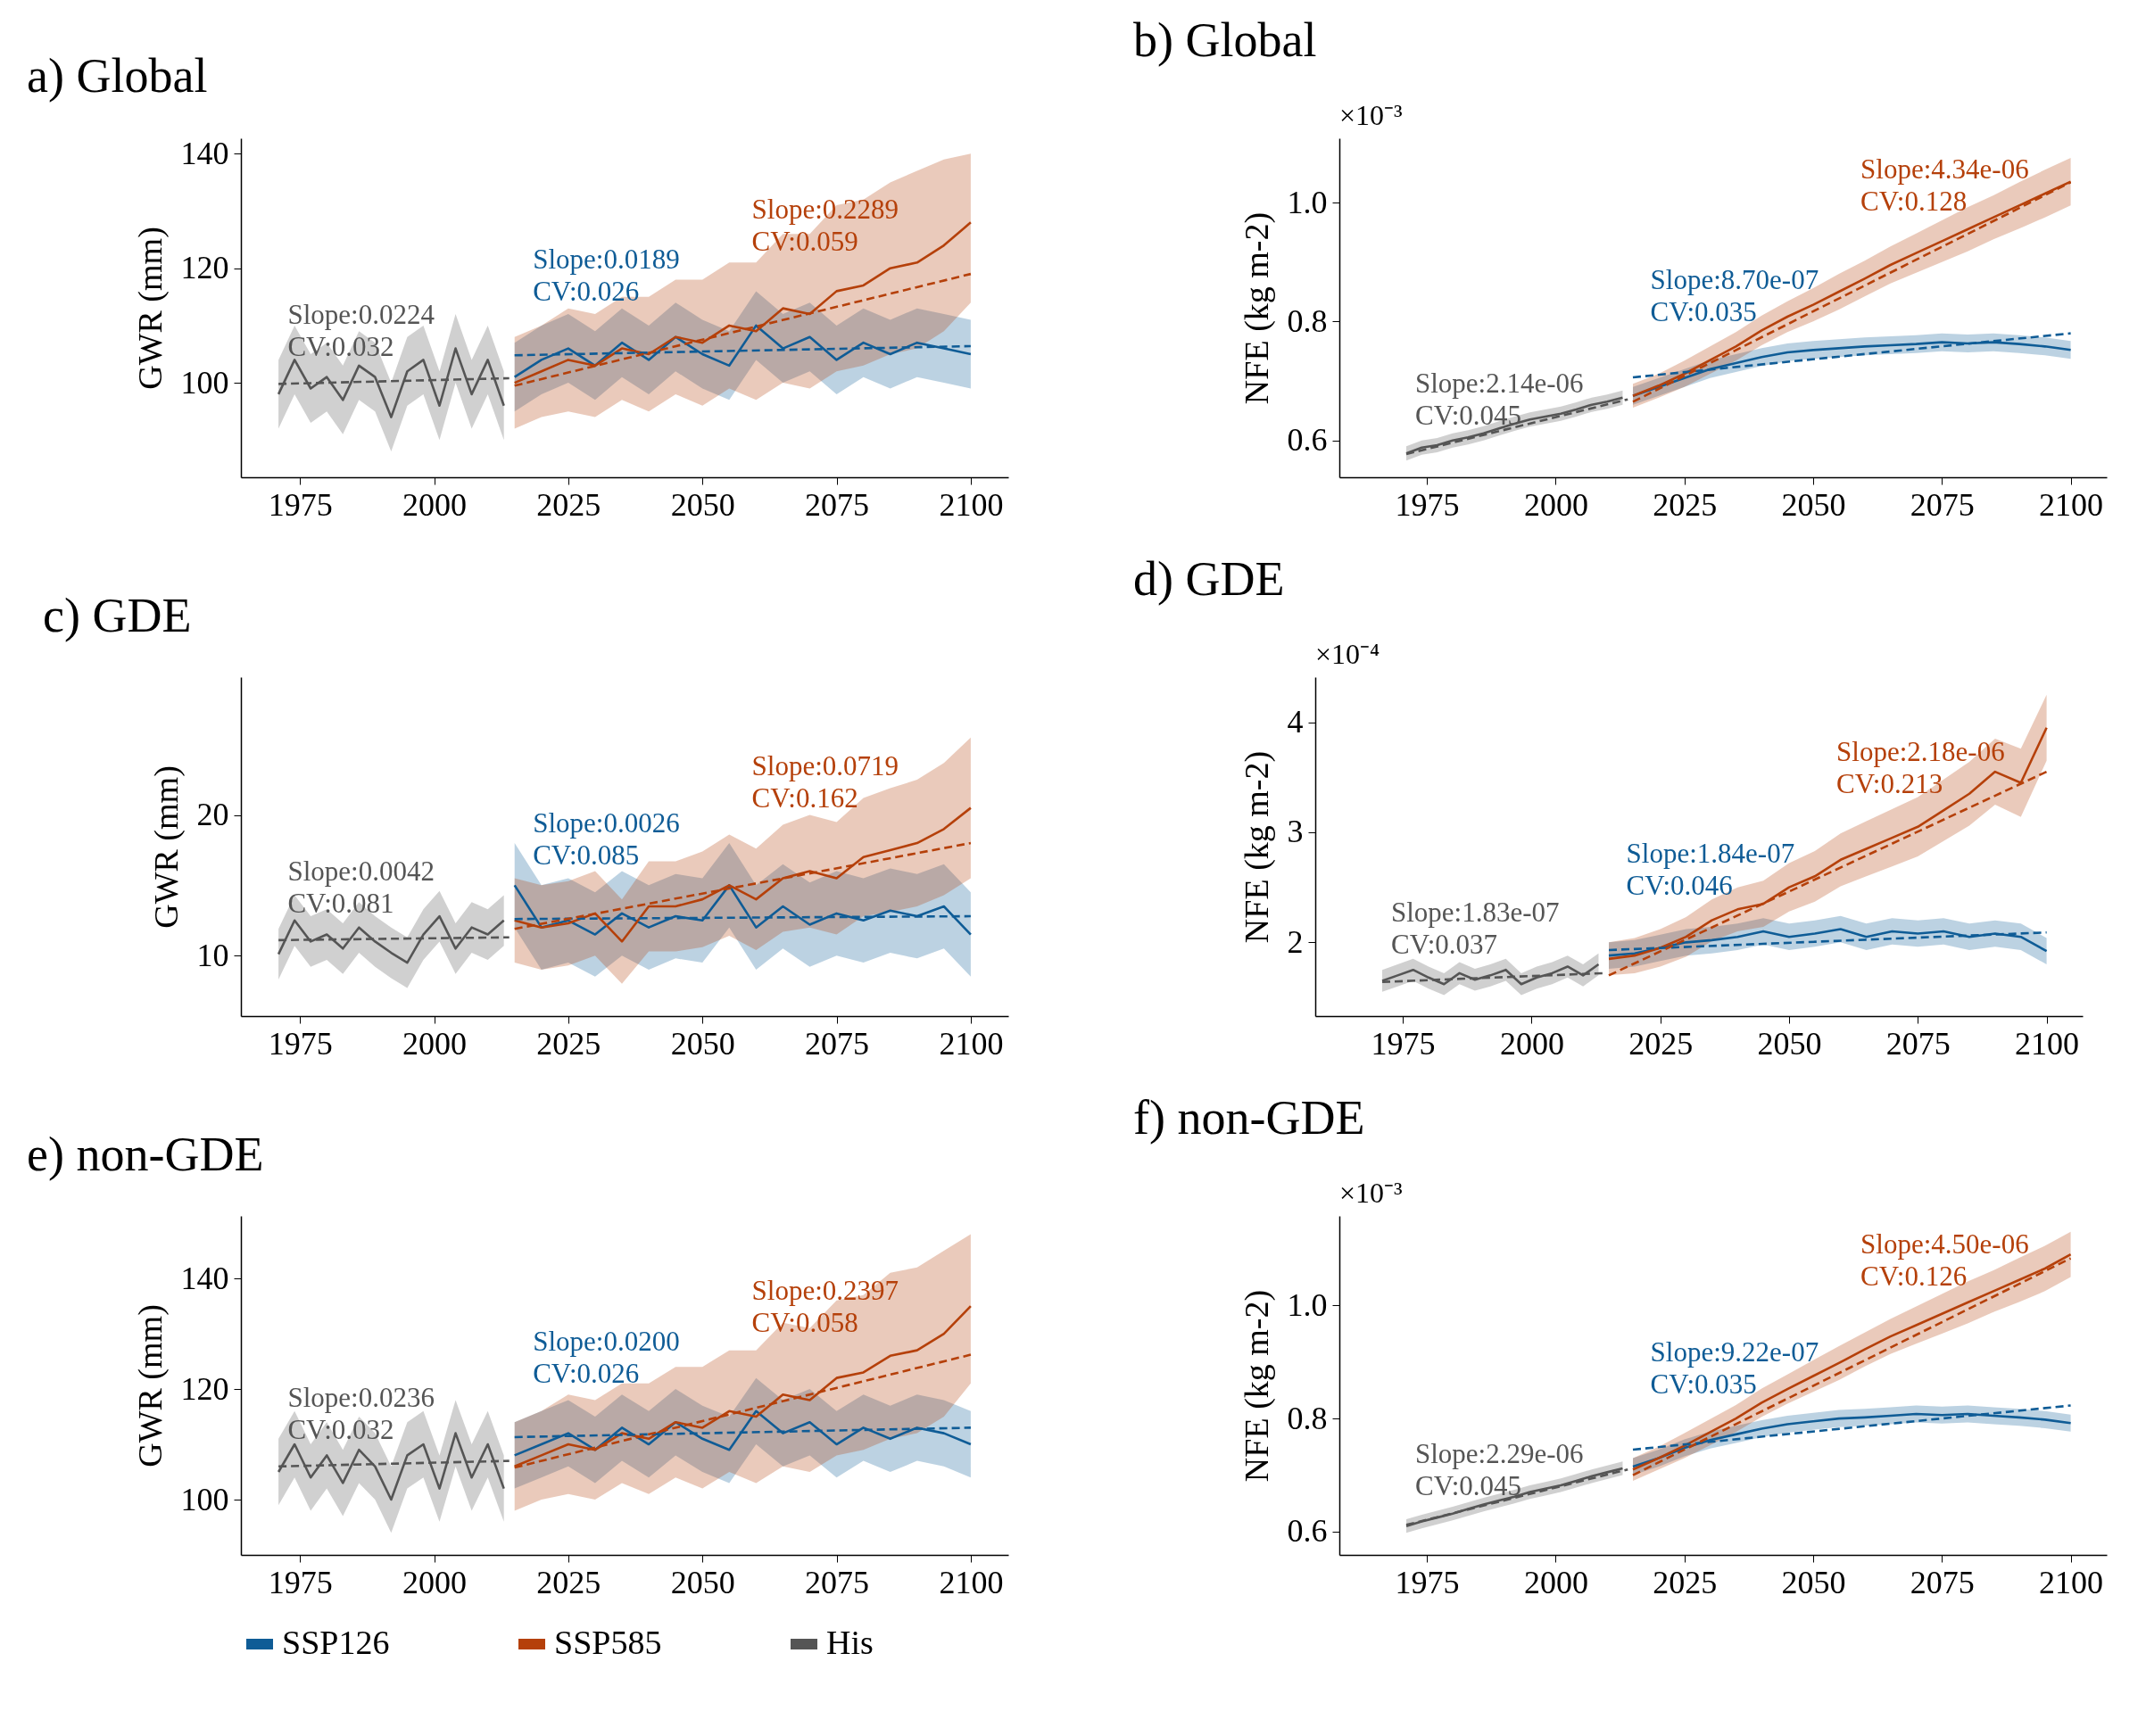  I want to click on annotation: Slope:4.50e-06 CV:0.126, so click(1944, 1260).